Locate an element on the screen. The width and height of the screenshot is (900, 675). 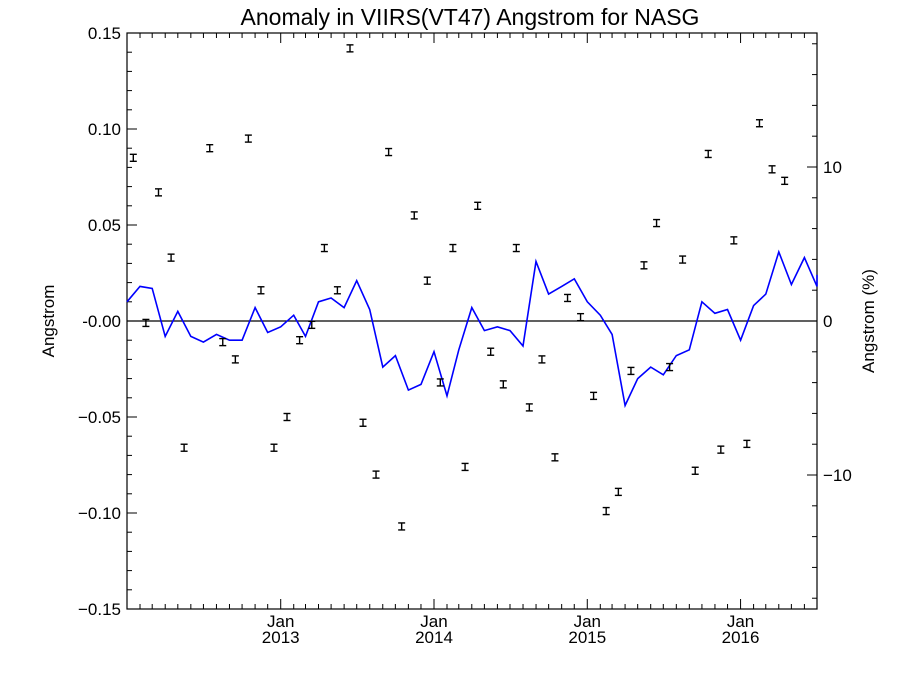
right-axis: 10 0 −10 is located at coordinates (829, 321).